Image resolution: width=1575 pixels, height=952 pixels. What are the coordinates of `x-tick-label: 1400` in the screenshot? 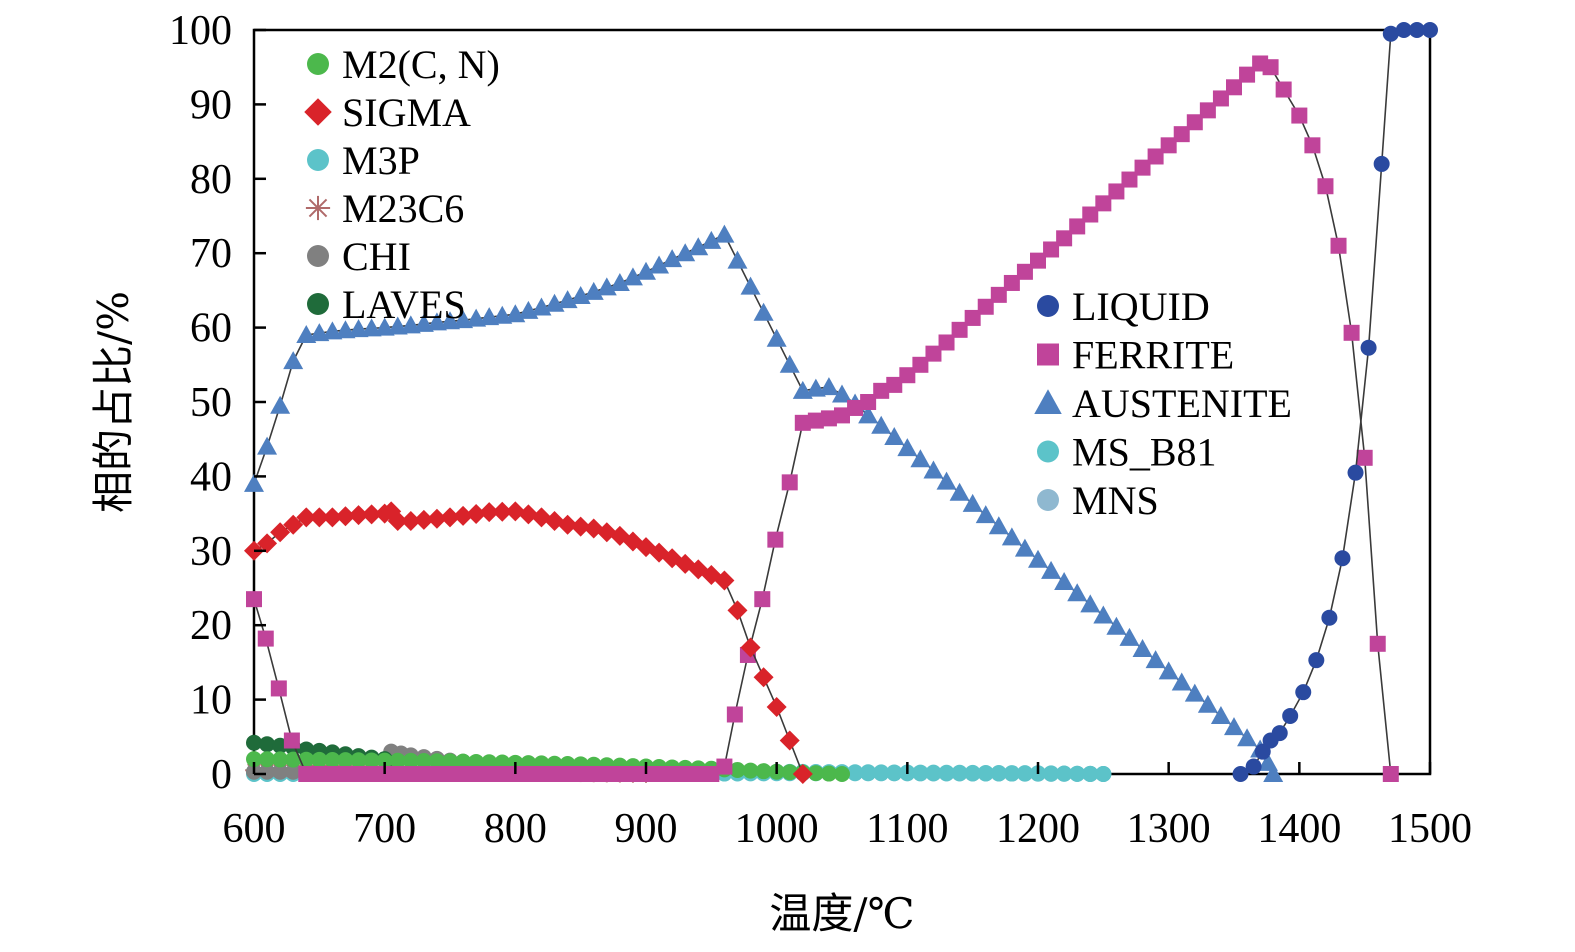 It's located at (1299, 829).